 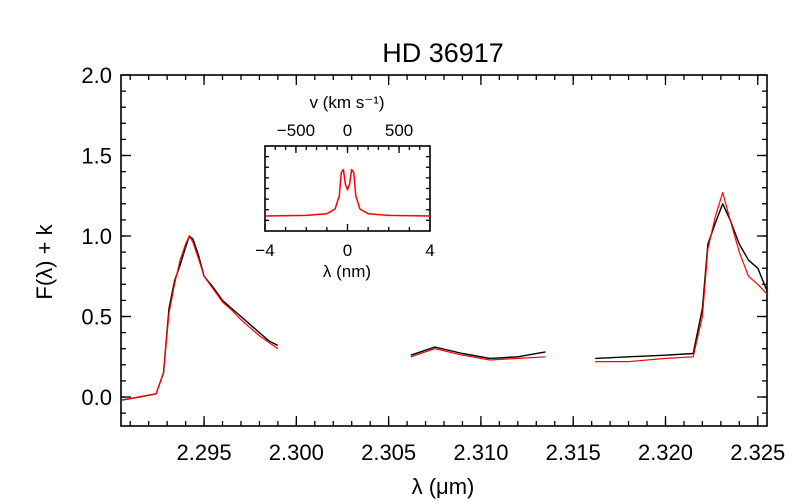 What do you see at coordinates (443, 53) in the screenshot?
I see `chart-title: HD 36917` at bounding box center [443, 53].